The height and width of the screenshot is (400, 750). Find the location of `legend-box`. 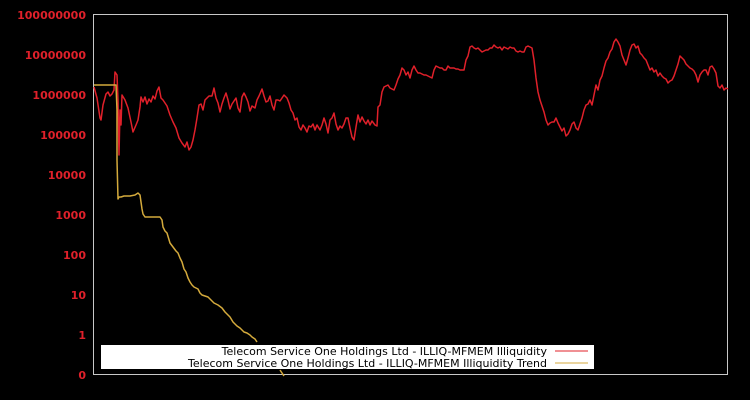

legend-box is located at coordinates (347, 357).